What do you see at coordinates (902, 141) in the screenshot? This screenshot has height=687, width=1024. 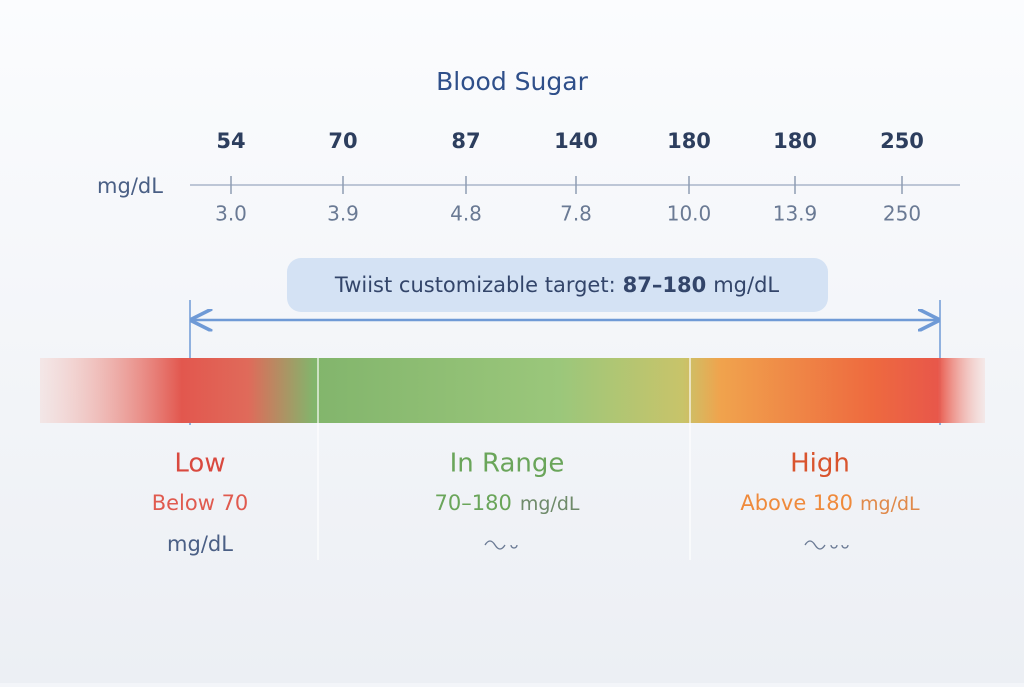 I see `mgdl-tick-label: 250` at bounding box center [902, 141].